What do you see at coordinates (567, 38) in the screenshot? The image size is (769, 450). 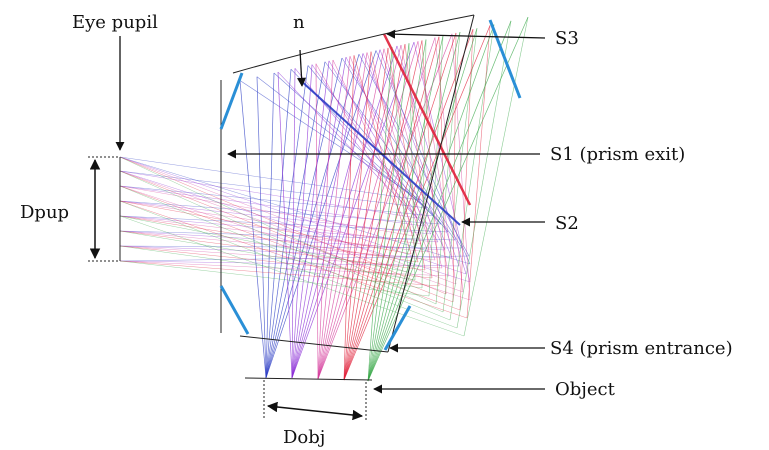 I see `label-s3: S3` at bounding box center [567, 38].